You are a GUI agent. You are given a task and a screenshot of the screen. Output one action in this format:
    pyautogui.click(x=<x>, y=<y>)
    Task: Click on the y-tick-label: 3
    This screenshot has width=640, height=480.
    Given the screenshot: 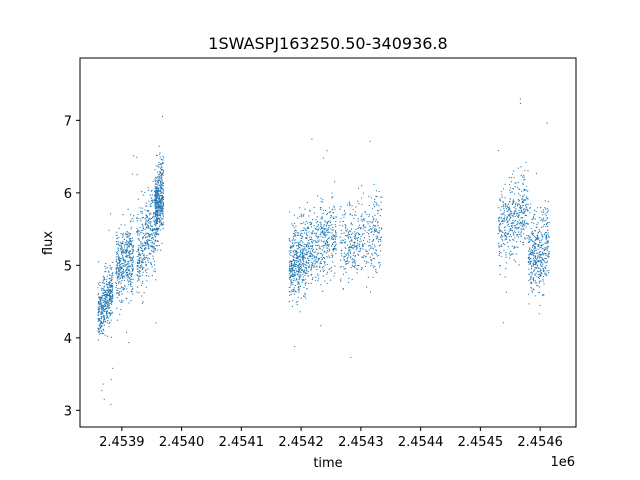 What is the action you would take?
    pyautogui.click(x=68, y=411)
    